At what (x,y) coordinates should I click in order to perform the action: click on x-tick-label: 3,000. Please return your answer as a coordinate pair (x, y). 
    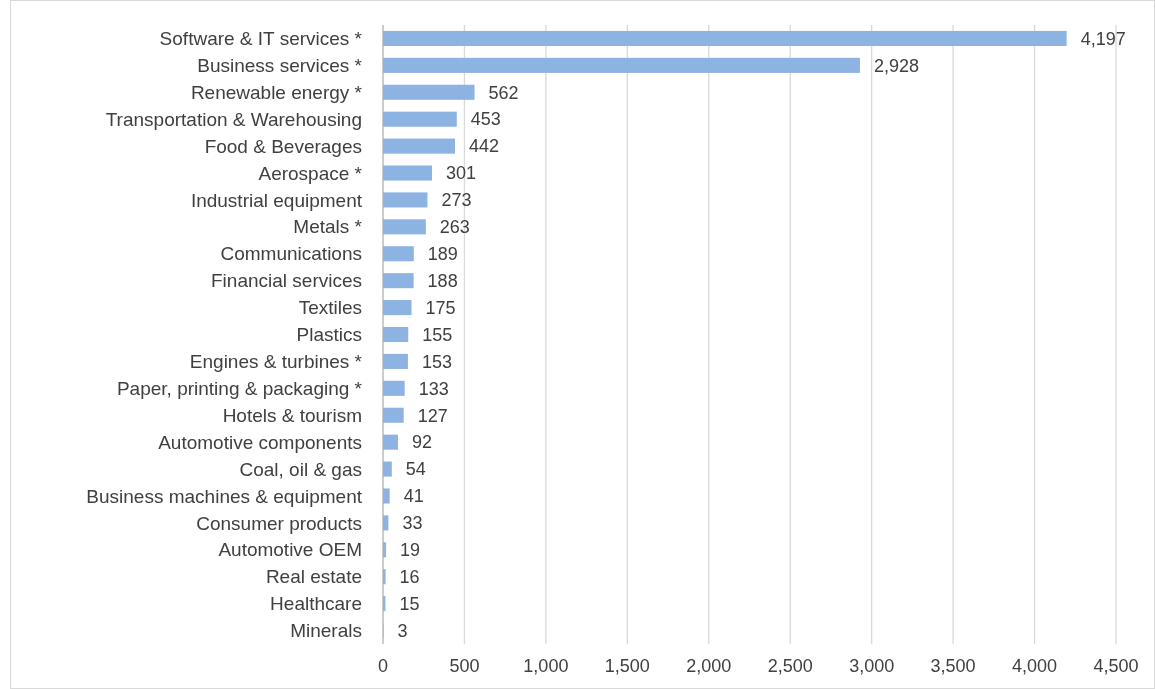
    Looking at the image, I should click on (872, 666).